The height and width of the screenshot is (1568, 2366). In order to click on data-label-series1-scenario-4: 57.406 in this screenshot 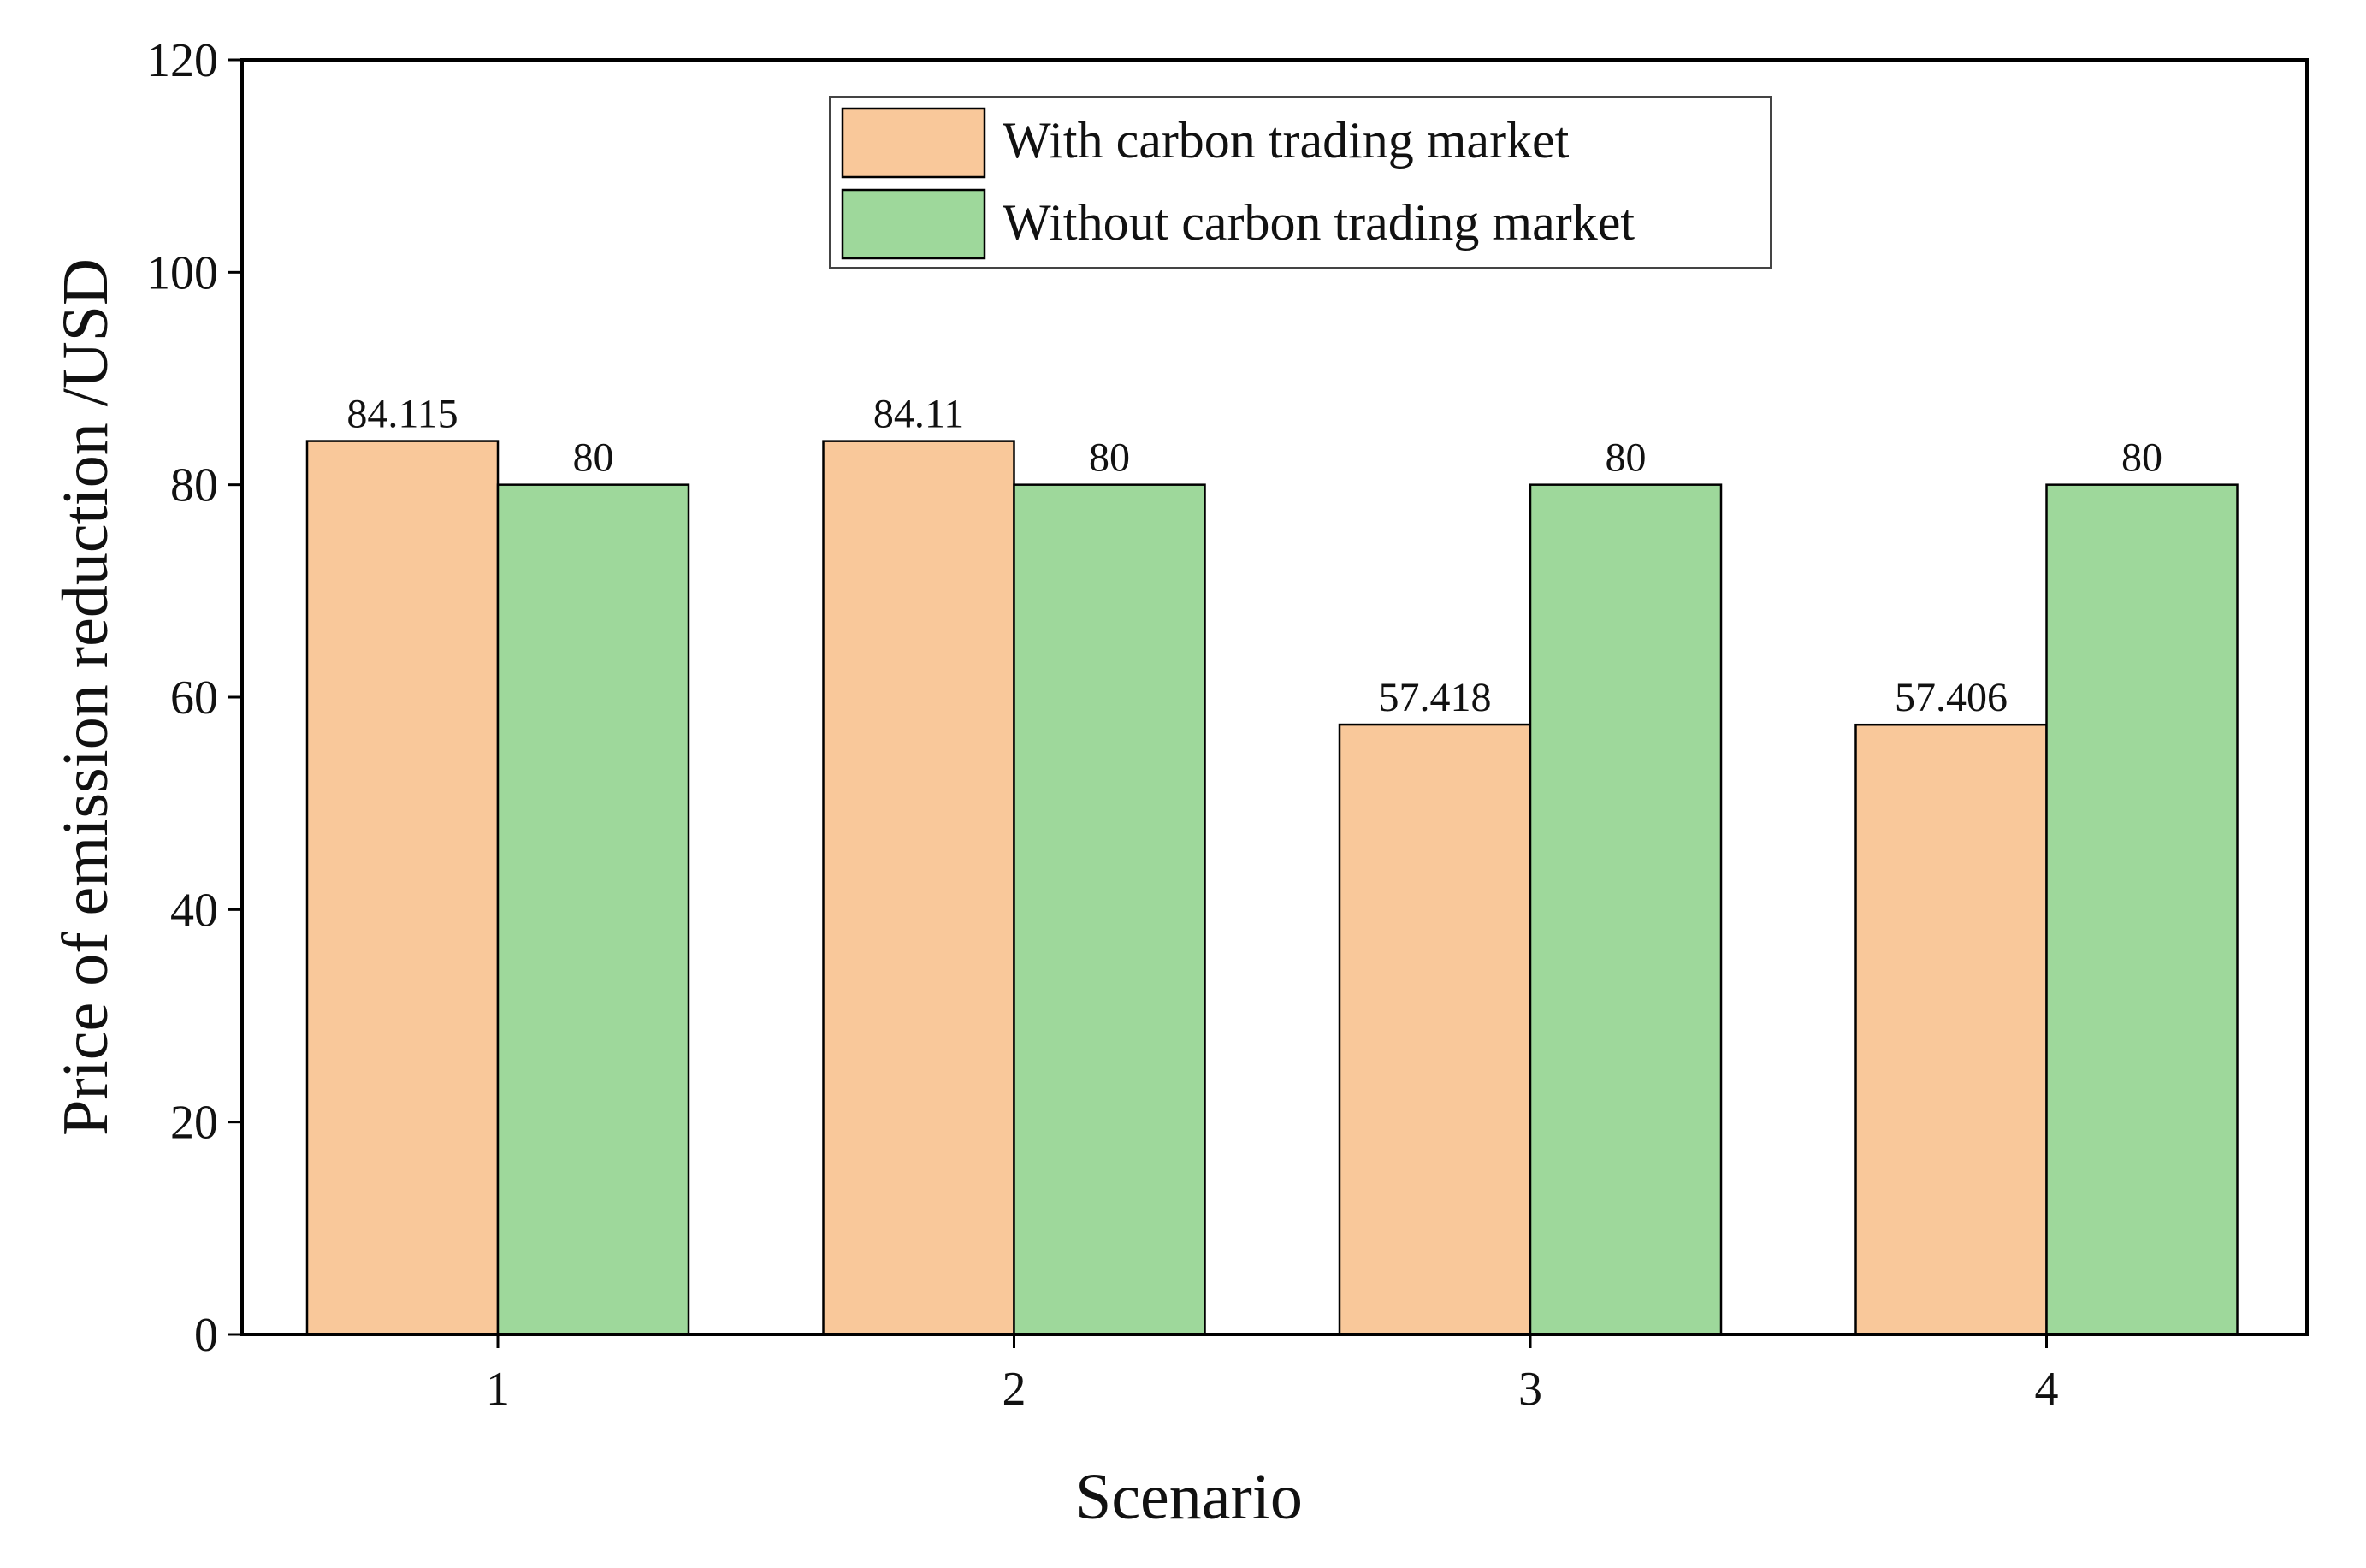, I will do `click(1951, 697)`.